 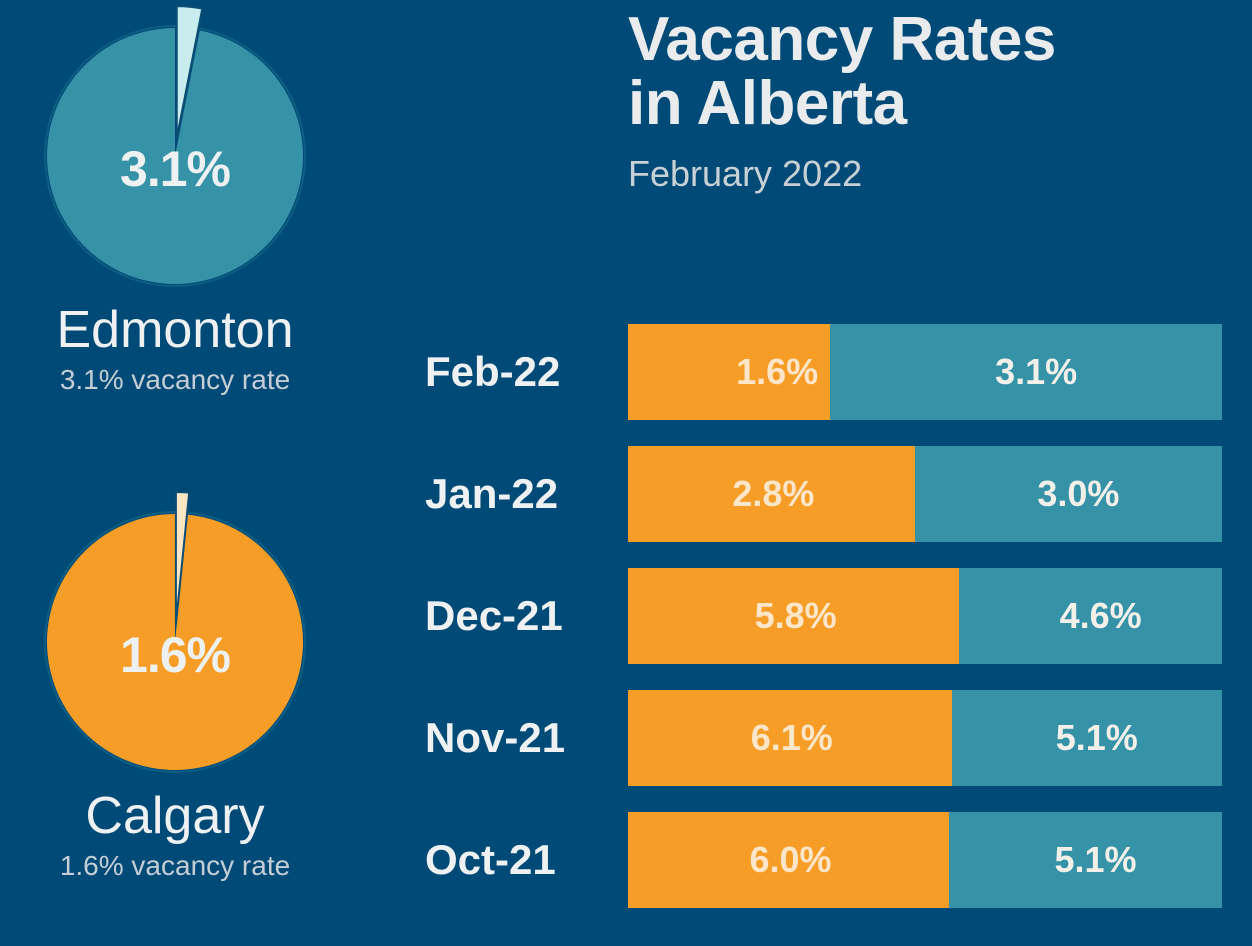 I want to click on bar-value-label: 2.8%, so click(x=773, y=493).